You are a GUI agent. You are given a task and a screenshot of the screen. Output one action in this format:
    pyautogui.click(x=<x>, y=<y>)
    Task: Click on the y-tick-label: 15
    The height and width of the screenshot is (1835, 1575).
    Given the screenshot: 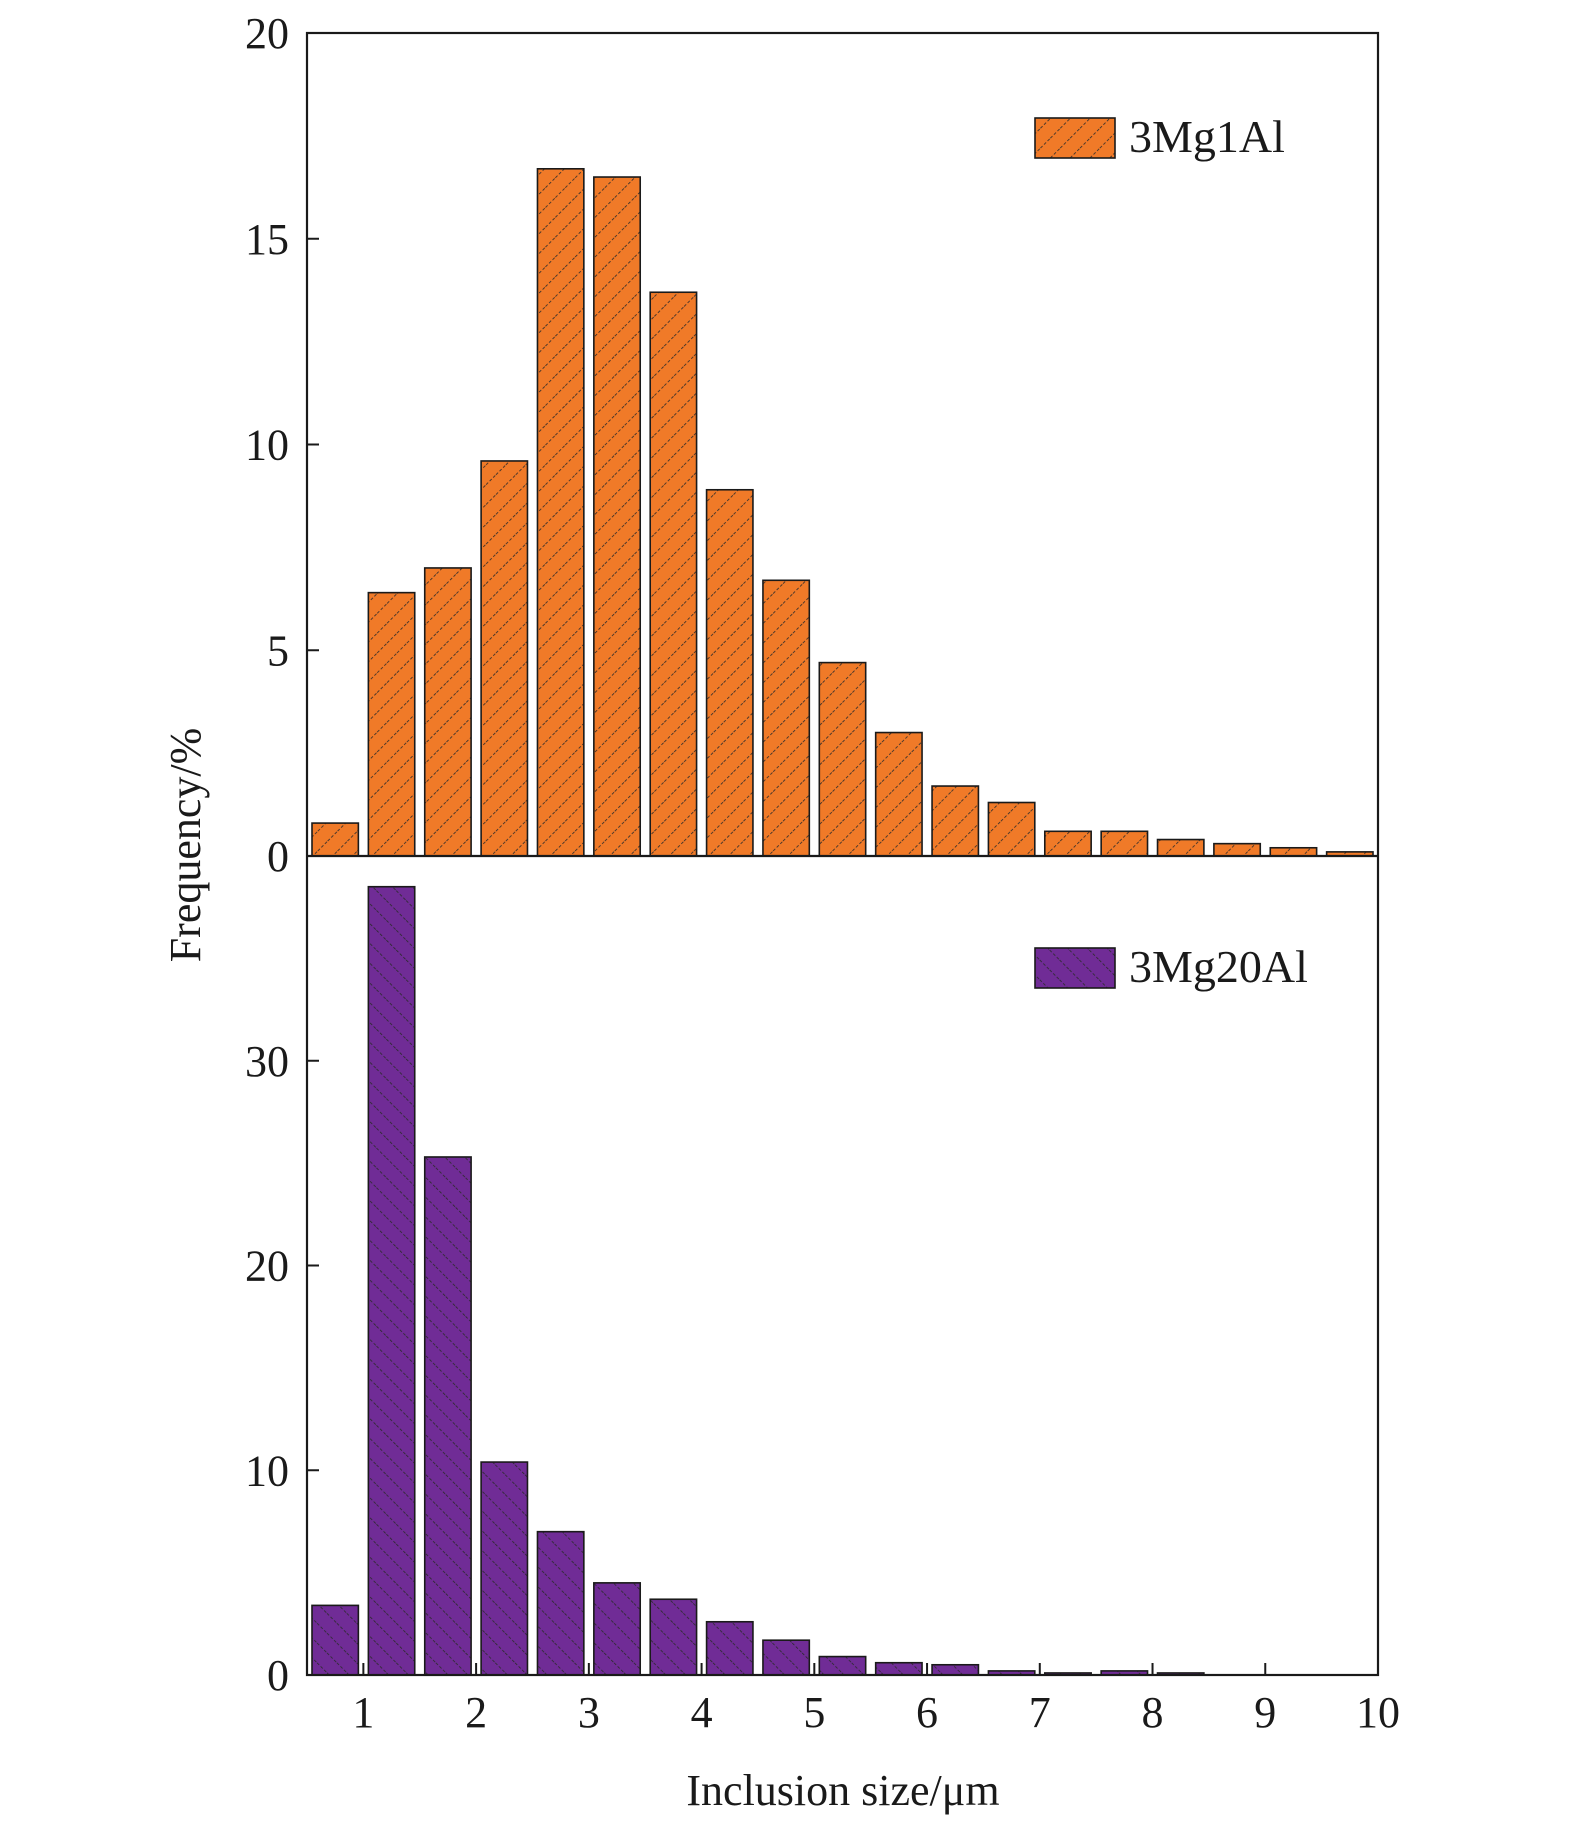 What is the action you would take?
    pyautogui.click(x=267, y=239)
    